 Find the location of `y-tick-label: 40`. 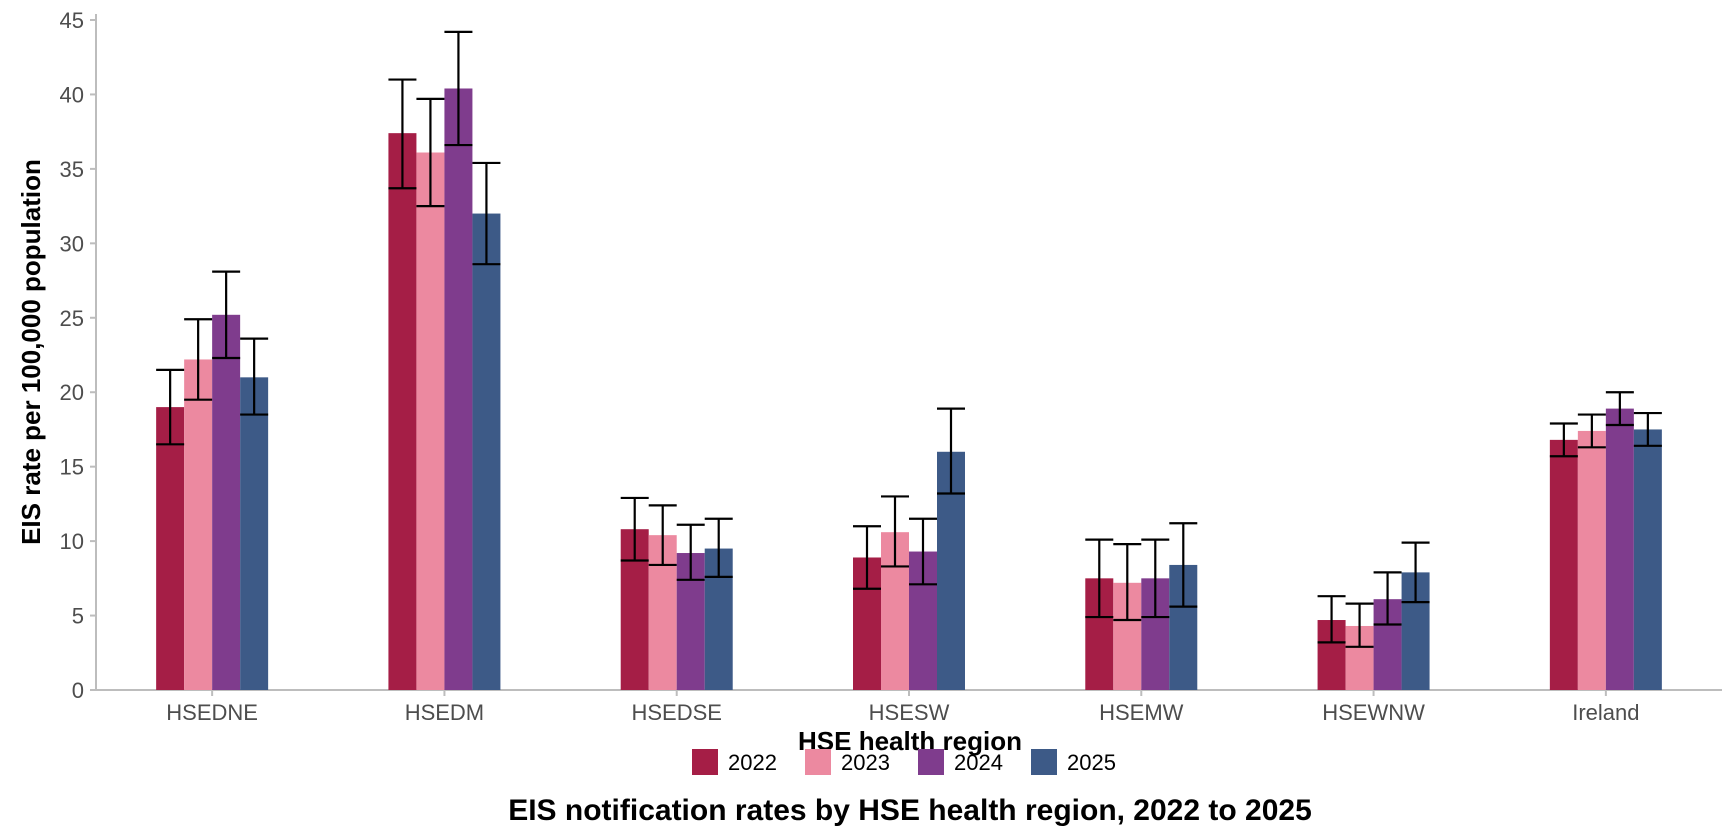

y-tick-label: 40 is located at coordinates (72, 94).